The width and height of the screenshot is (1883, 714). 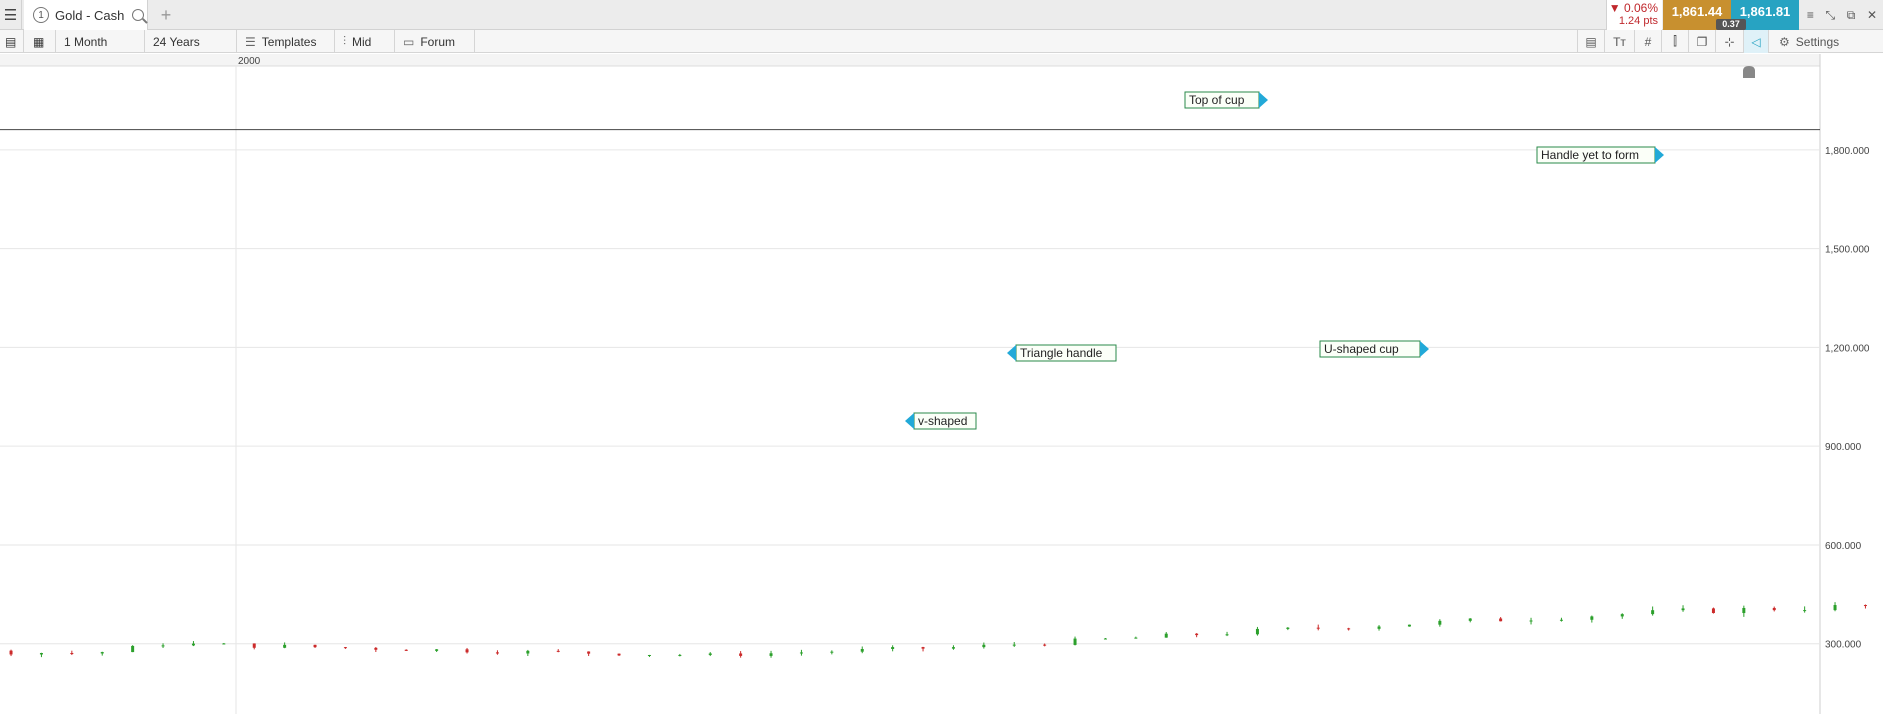 I want to click on add-tab-button: +, so click(x=166, y=14).